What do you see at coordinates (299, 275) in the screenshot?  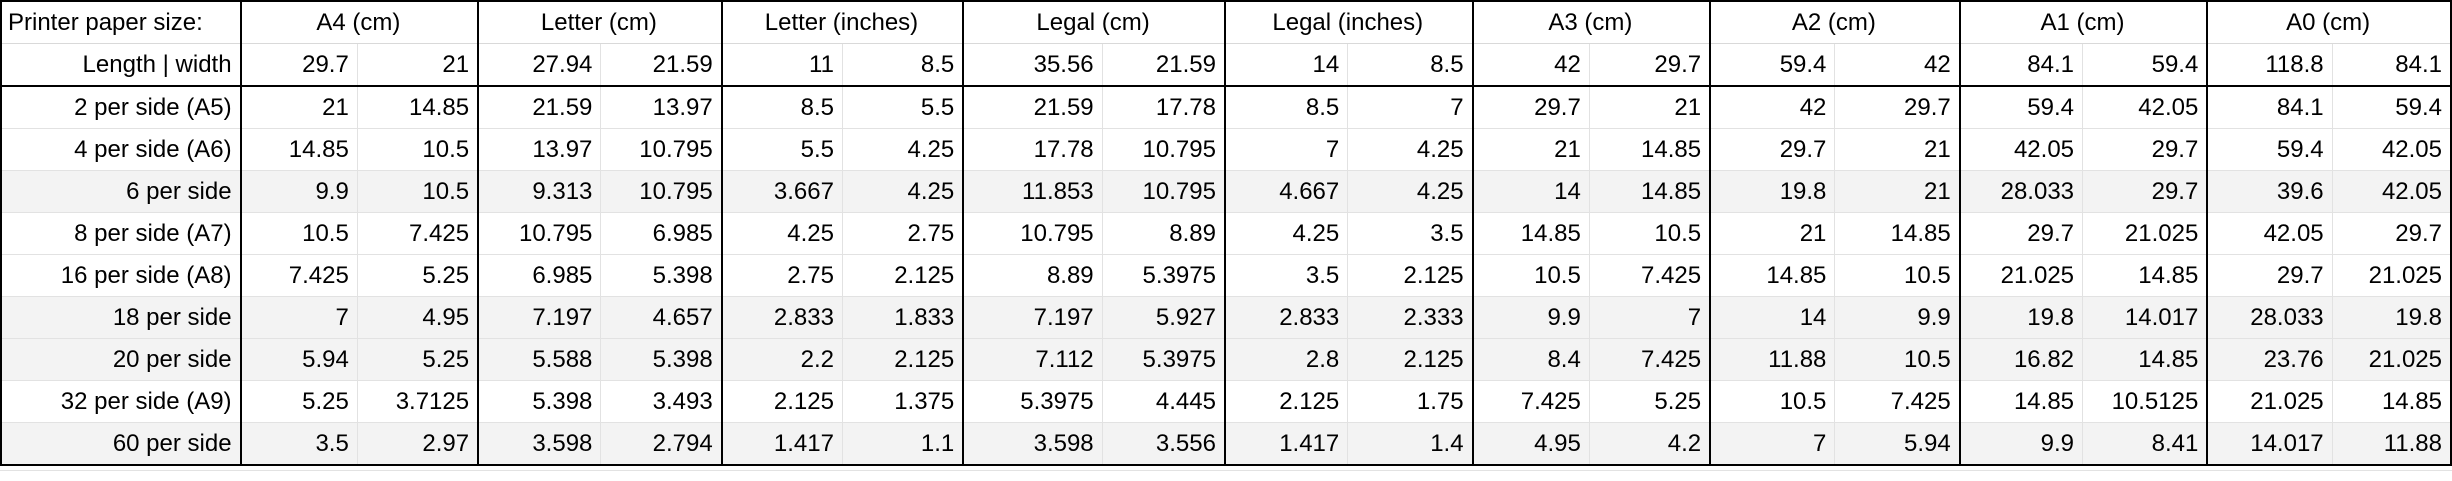 I see `length-value-cell: 7.425` at bounding box center [299, 275].